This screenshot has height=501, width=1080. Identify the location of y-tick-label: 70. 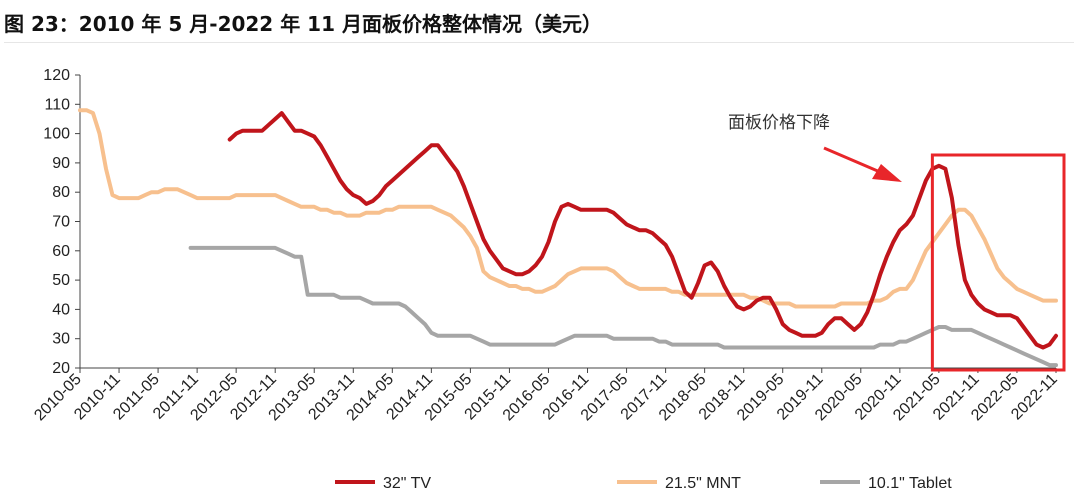
(61, 222).